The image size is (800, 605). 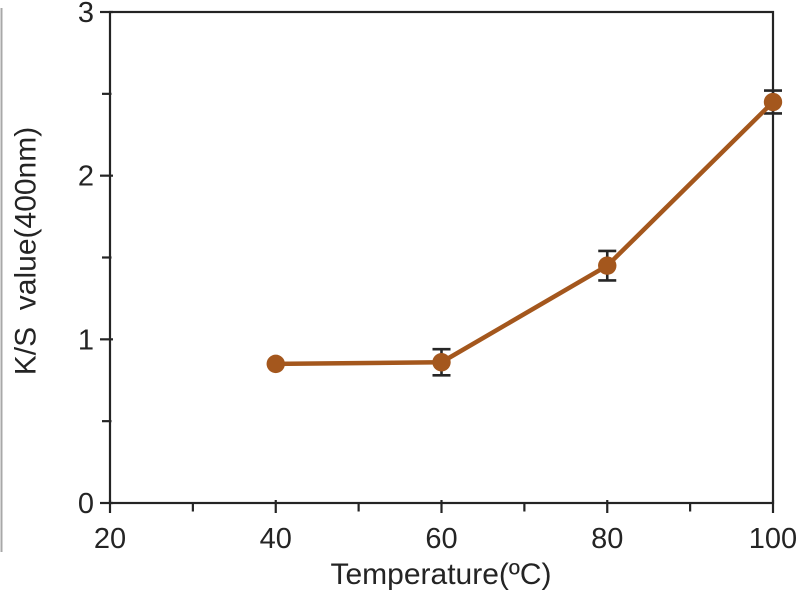 What do you see at coordinates (86, 14) in the screenshot?
I see `y-tick-label: 3` at bounding box center [86, 14].